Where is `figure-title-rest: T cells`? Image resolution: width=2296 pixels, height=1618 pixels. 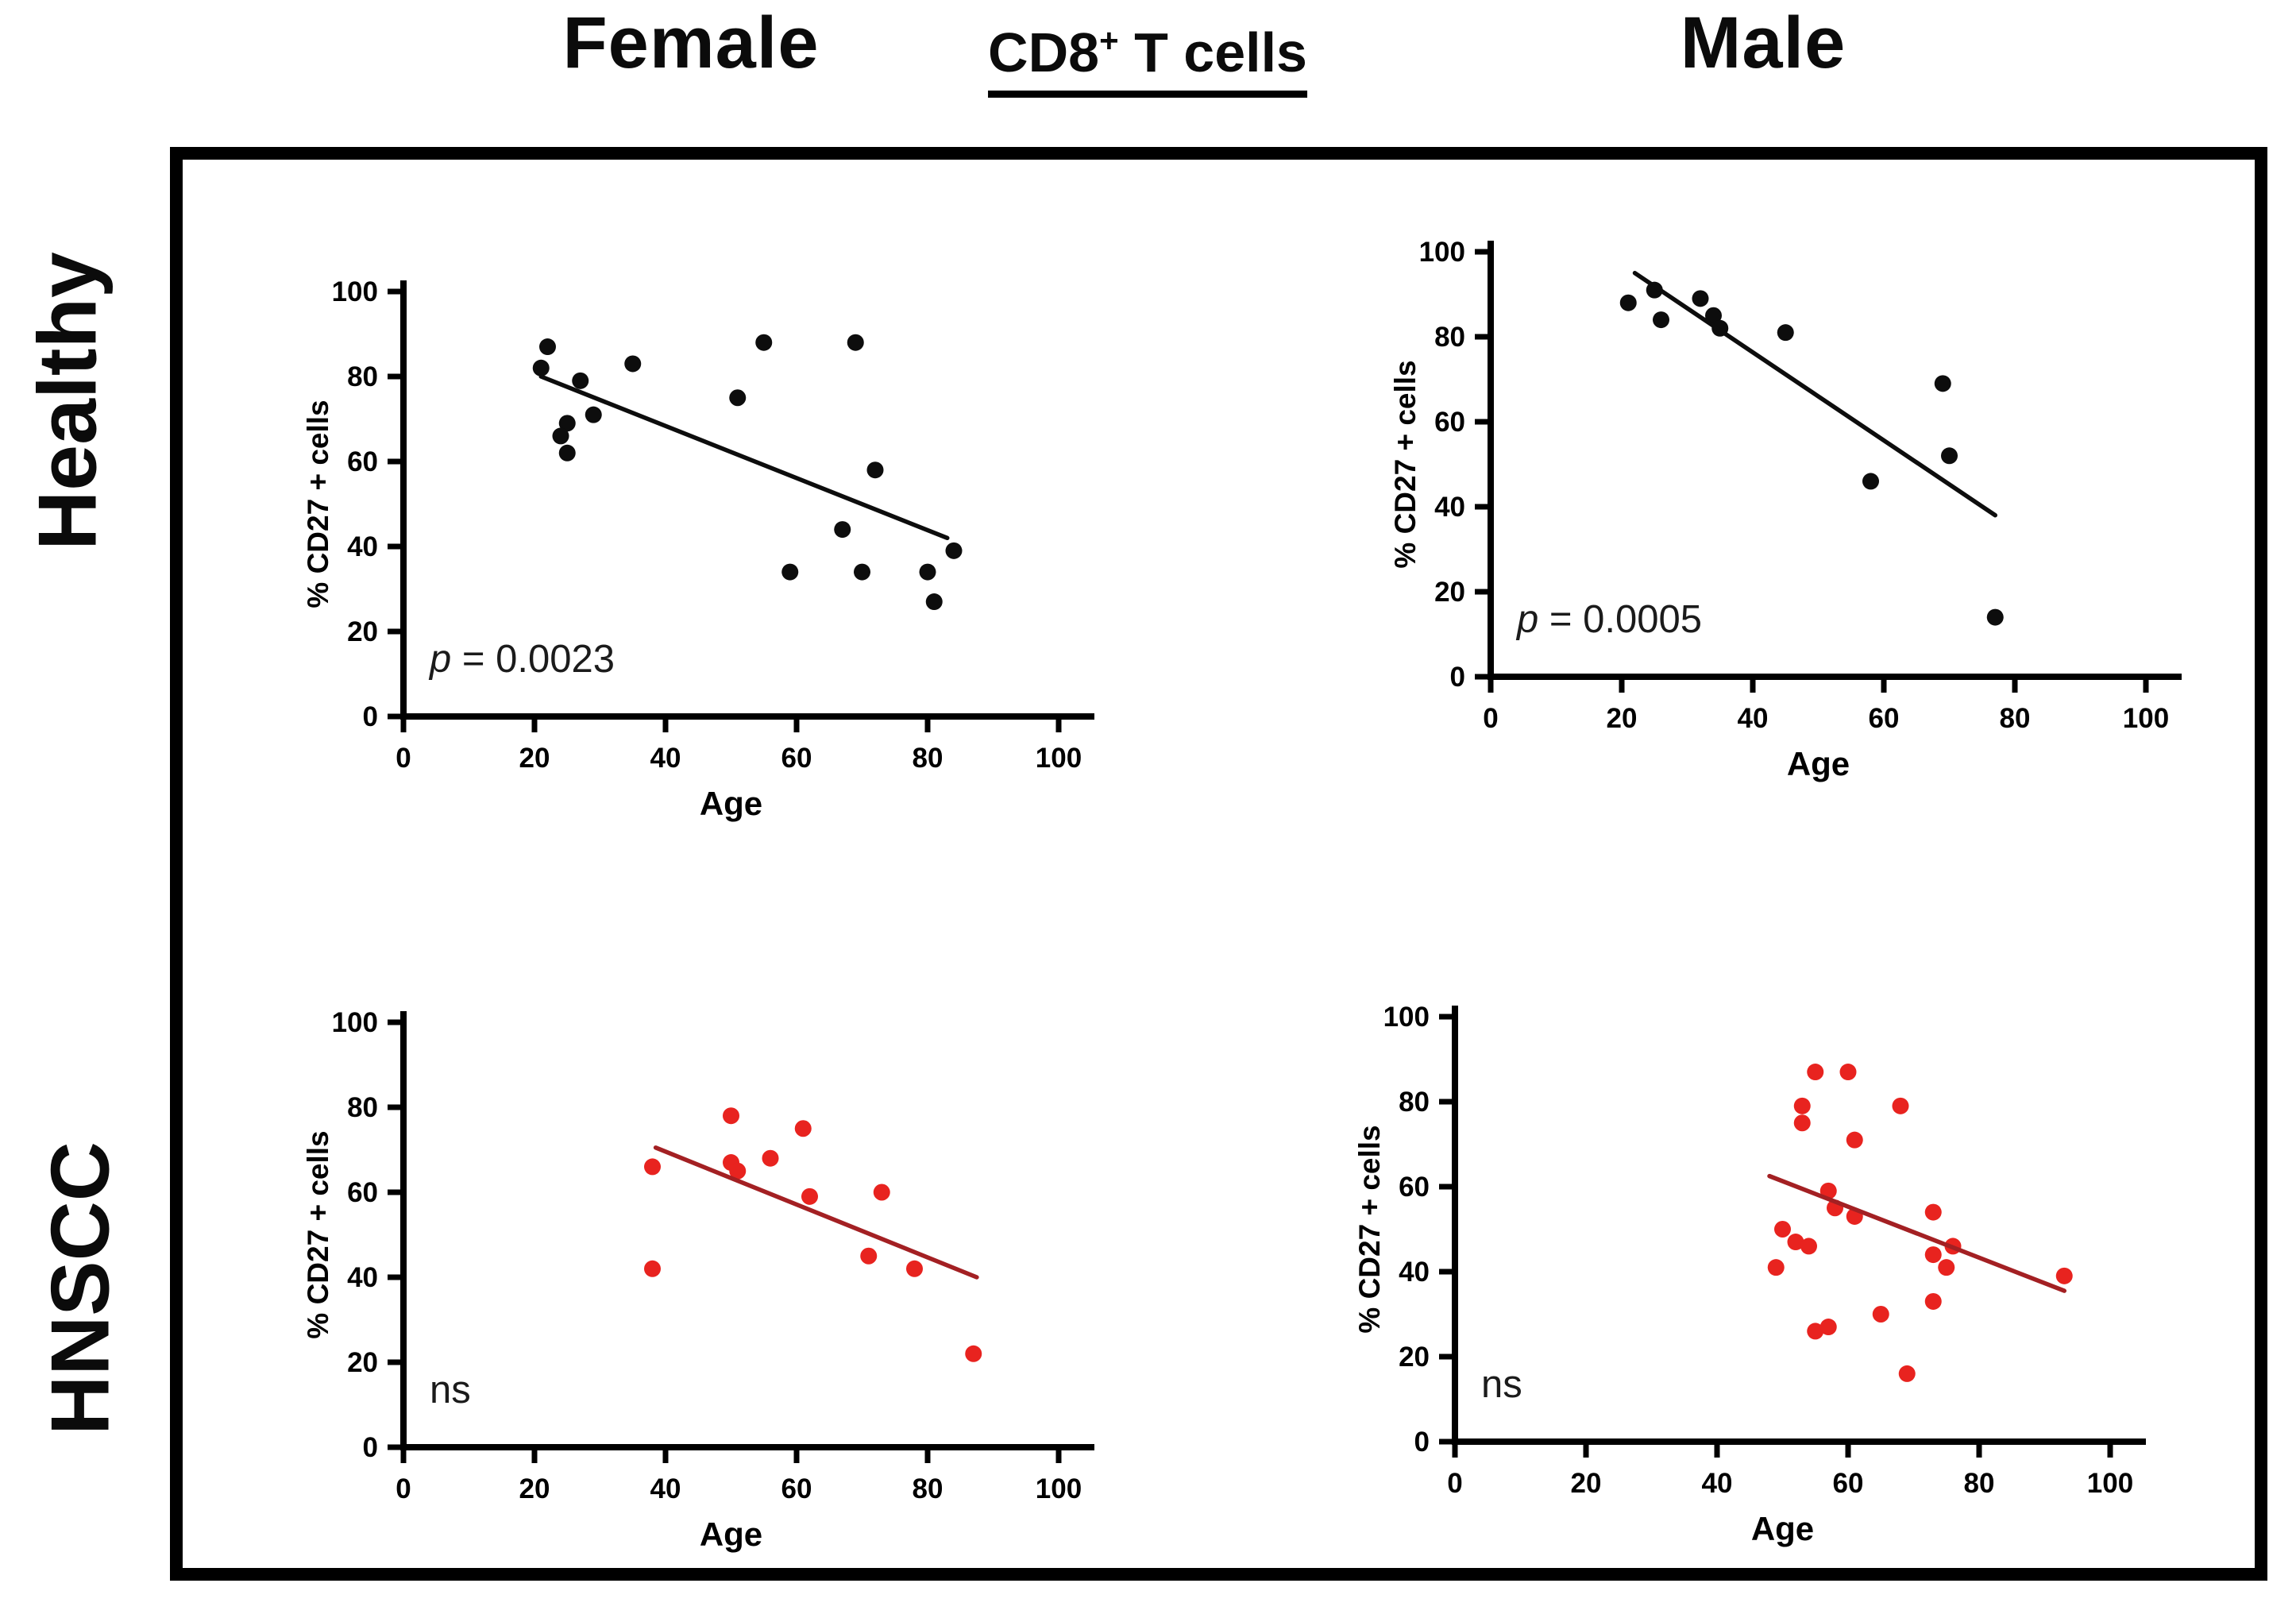 figure-title-rest: T cells is located at coordinates (1212, 52).